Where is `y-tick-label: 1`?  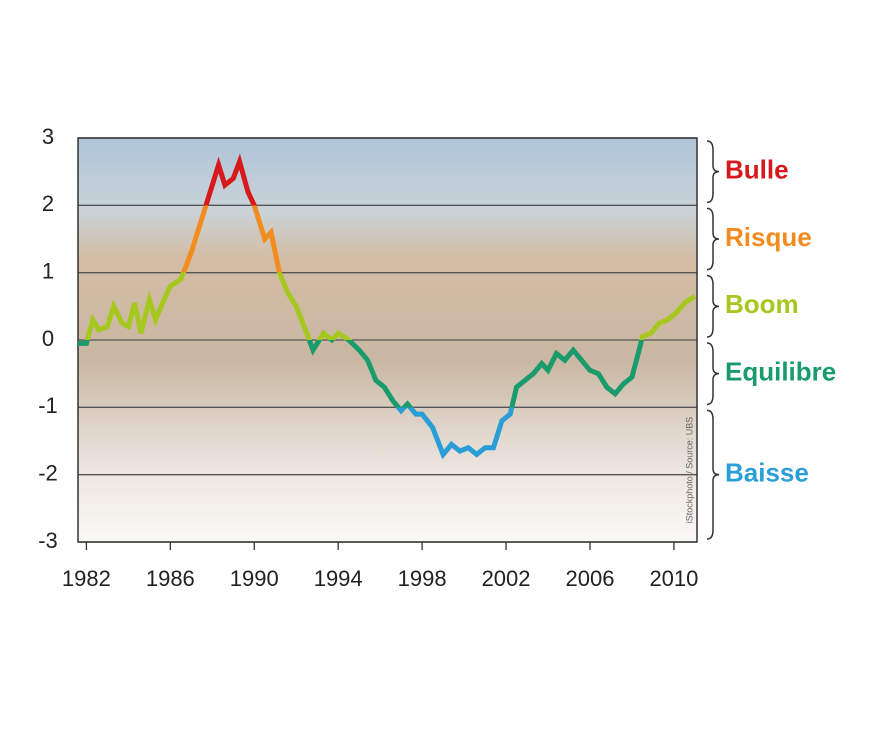 y-tick-label: 1 is located at coordinates (48, 270).